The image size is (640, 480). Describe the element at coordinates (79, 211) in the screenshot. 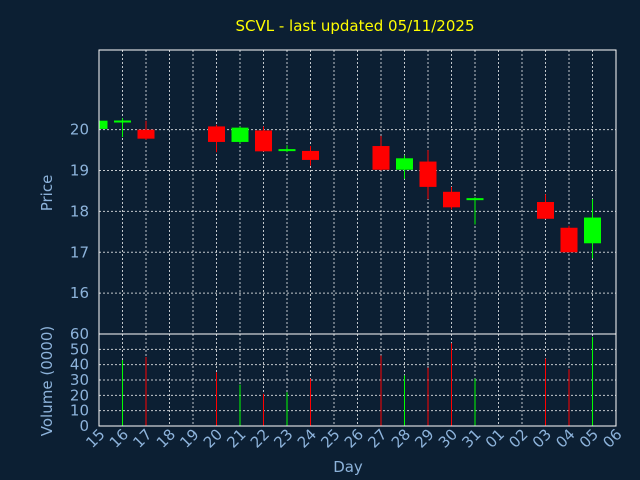

I see `price-tick-label: 18` at that location.